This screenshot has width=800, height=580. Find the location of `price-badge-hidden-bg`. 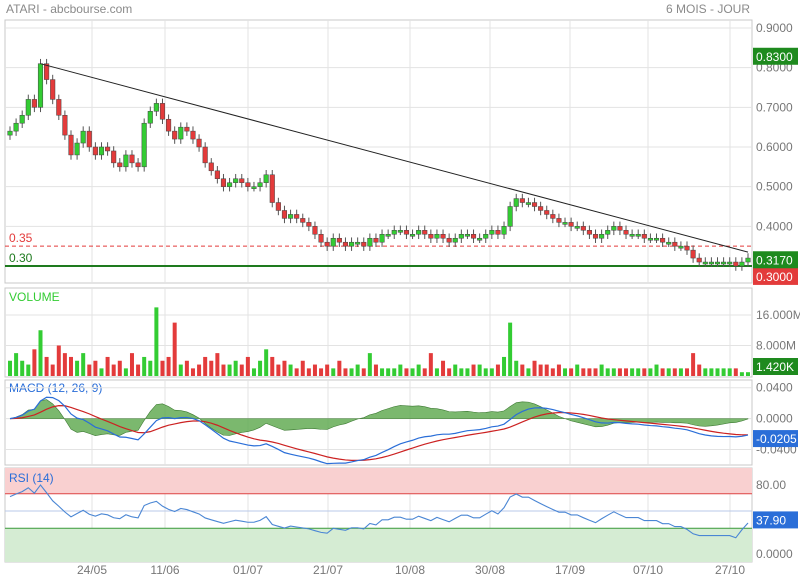

price-badge-hidden-bg is located at coordinates (775, 276).